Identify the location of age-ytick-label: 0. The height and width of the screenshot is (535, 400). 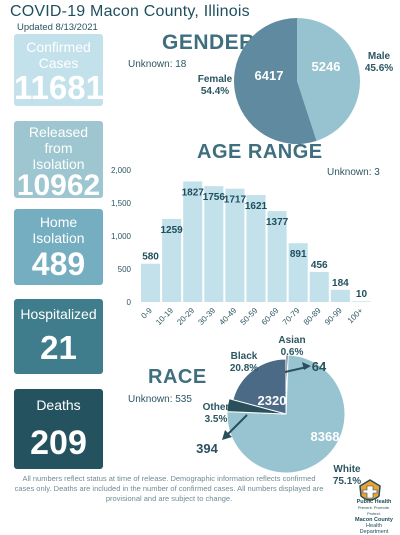
(129, 302).